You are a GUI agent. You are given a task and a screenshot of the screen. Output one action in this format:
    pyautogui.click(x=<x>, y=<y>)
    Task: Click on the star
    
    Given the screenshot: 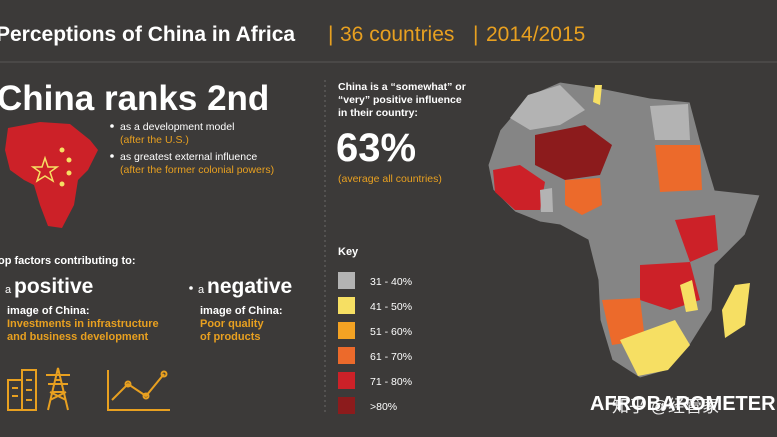 What is the action you would take?
    pyautogui.click(x=45, y=169)
    